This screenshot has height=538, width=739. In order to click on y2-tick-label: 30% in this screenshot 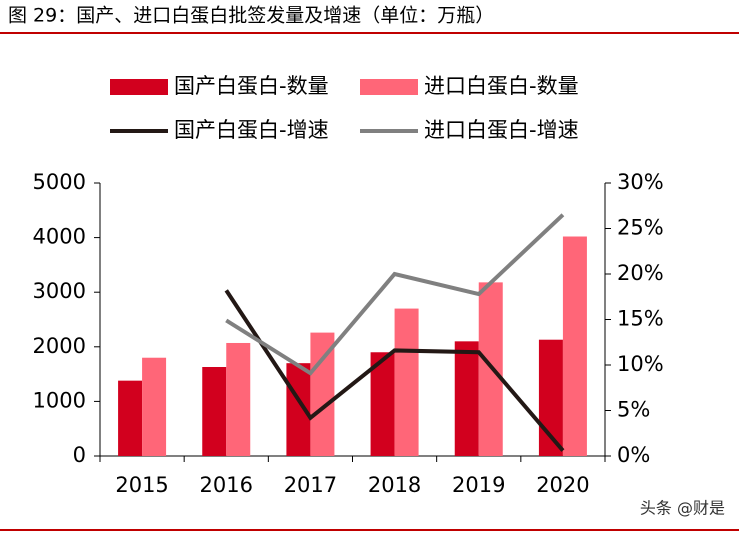, I will do `click(640, 182)`.